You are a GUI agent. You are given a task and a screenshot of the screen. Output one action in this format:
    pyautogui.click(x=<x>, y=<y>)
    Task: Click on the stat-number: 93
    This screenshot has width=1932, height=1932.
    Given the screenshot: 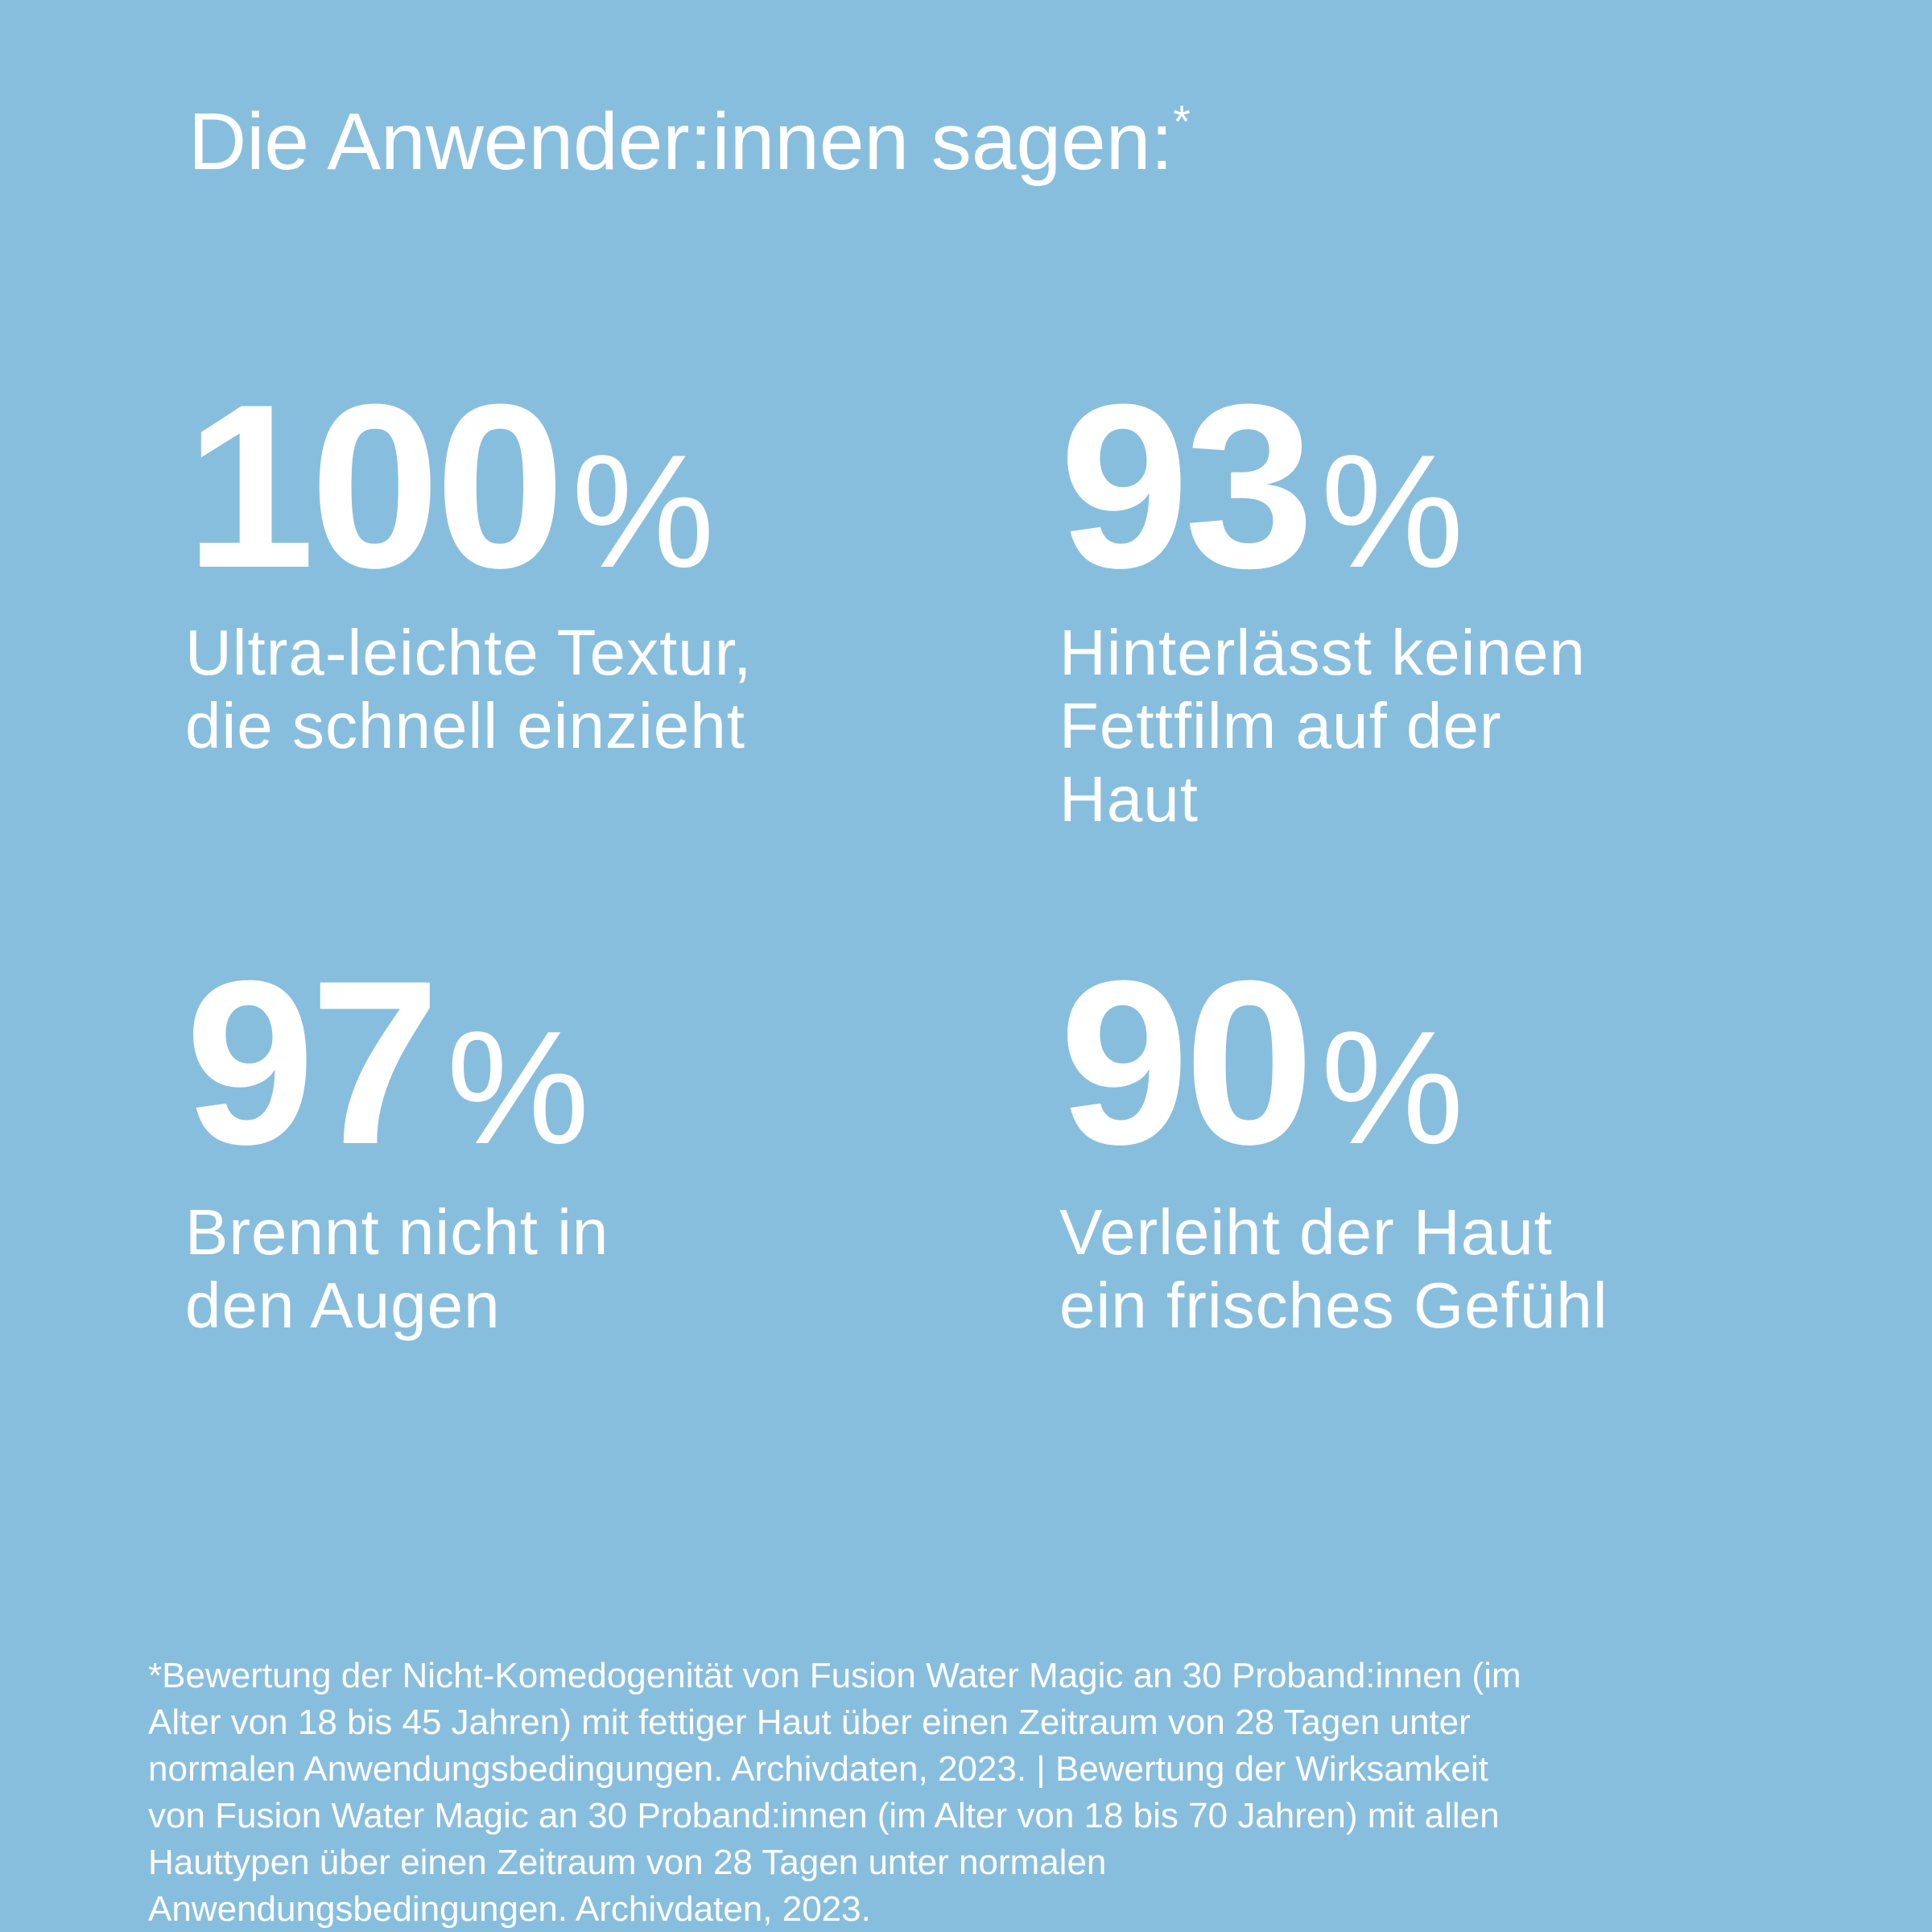 What is the action you would take?
    pyautogui.click(x=1184, y=486)
    